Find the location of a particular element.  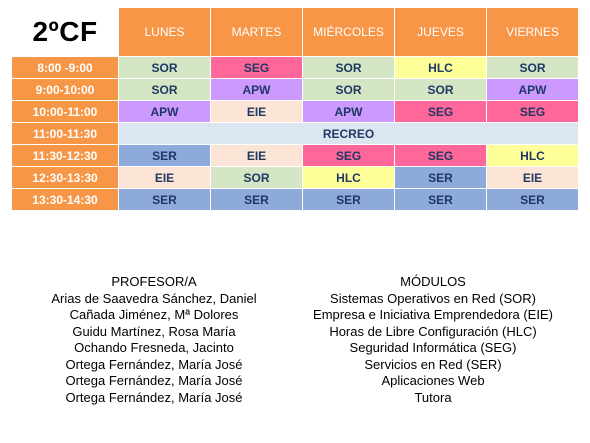

time-slot: 11:00-11:30 is located at coordinates (65, 133).